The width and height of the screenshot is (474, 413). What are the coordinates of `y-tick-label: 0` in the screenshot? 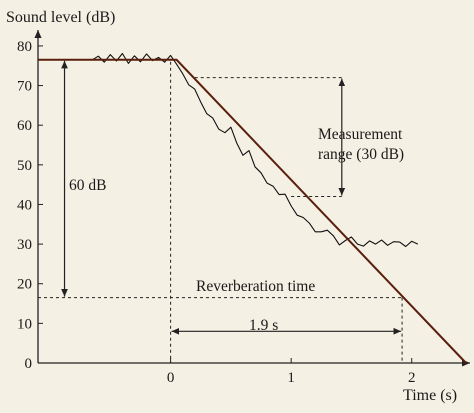 It's located at (29, 364).